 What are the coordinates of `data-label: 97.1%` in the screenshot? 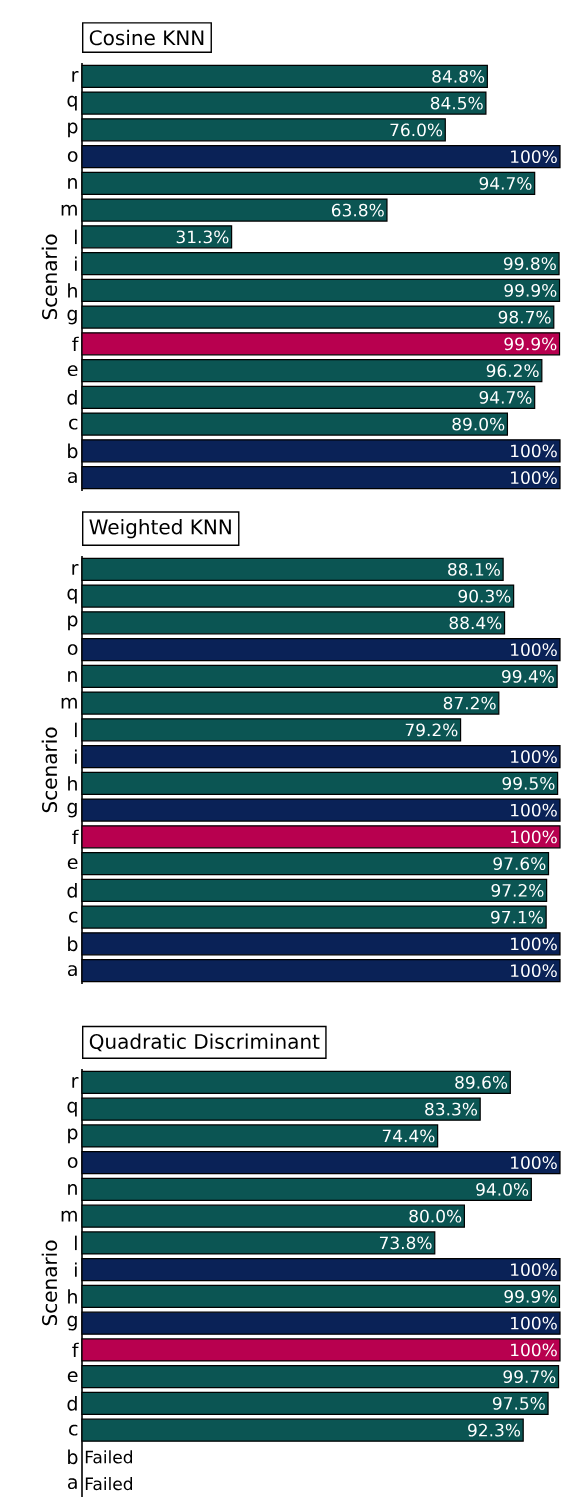 It's located at (517, 917).